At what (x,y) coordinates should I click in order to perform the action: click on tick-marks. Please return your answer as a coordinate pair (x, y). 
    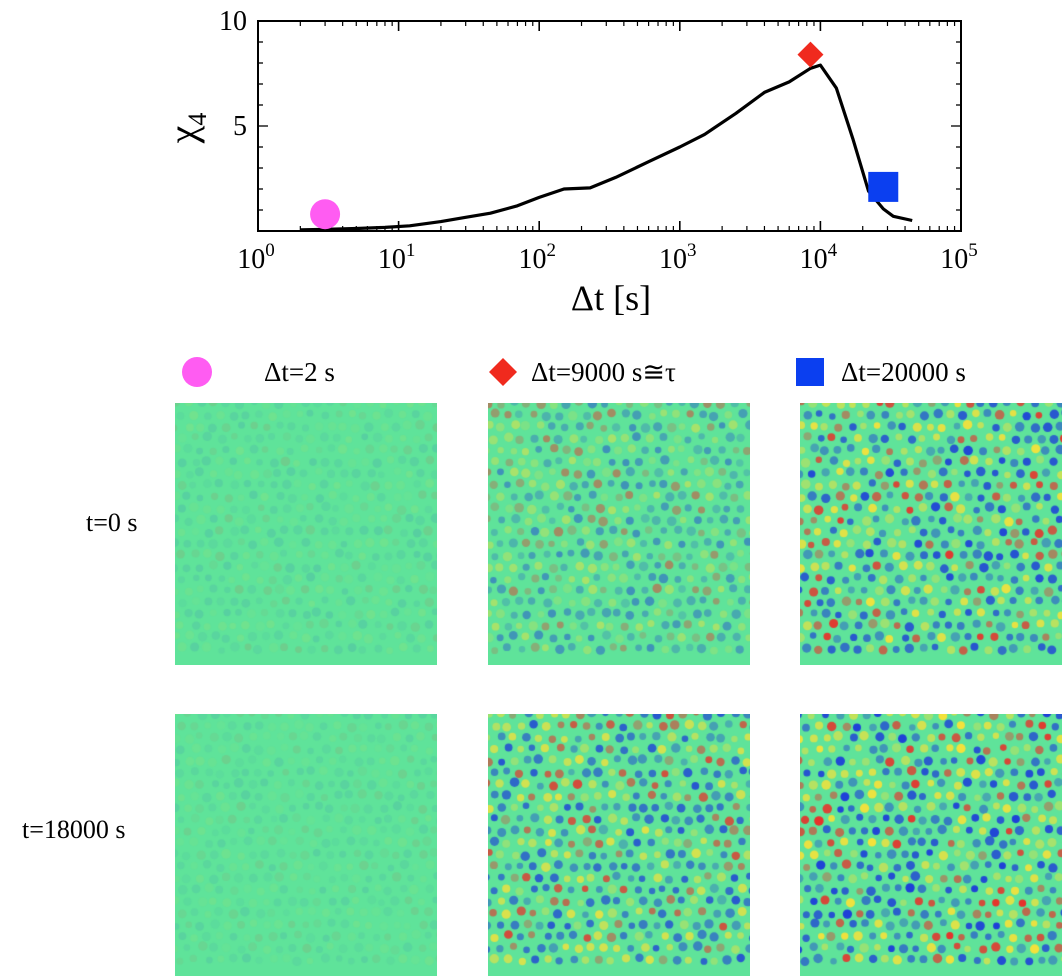
    Looking at the image, I should click on (609, 126).